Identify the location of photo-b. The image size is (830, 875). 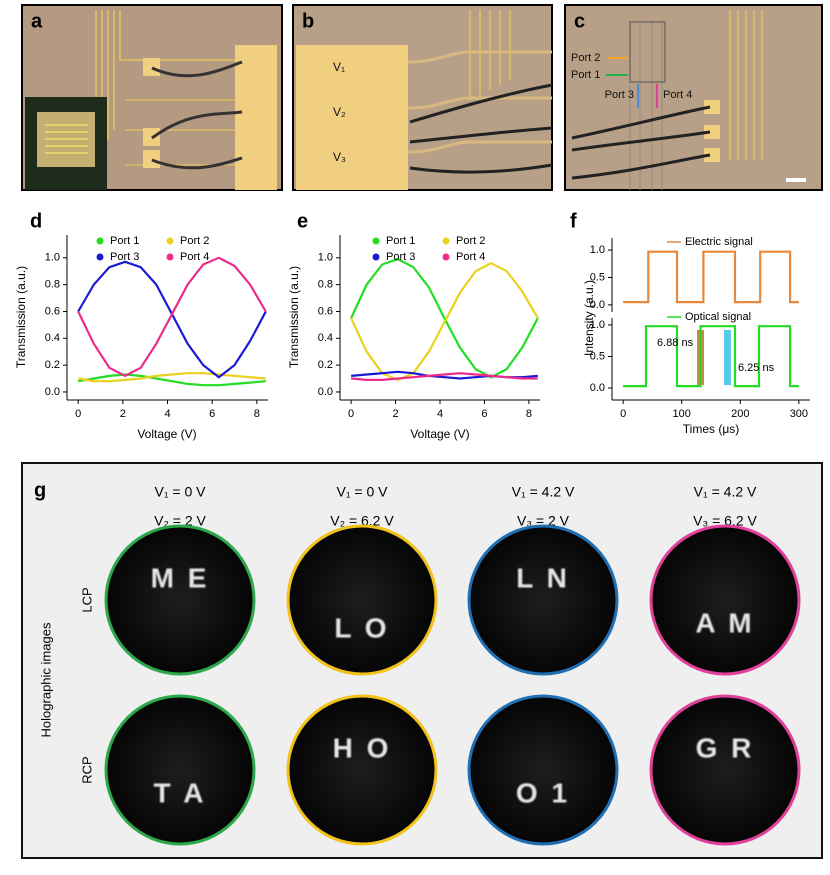
(422, 97).